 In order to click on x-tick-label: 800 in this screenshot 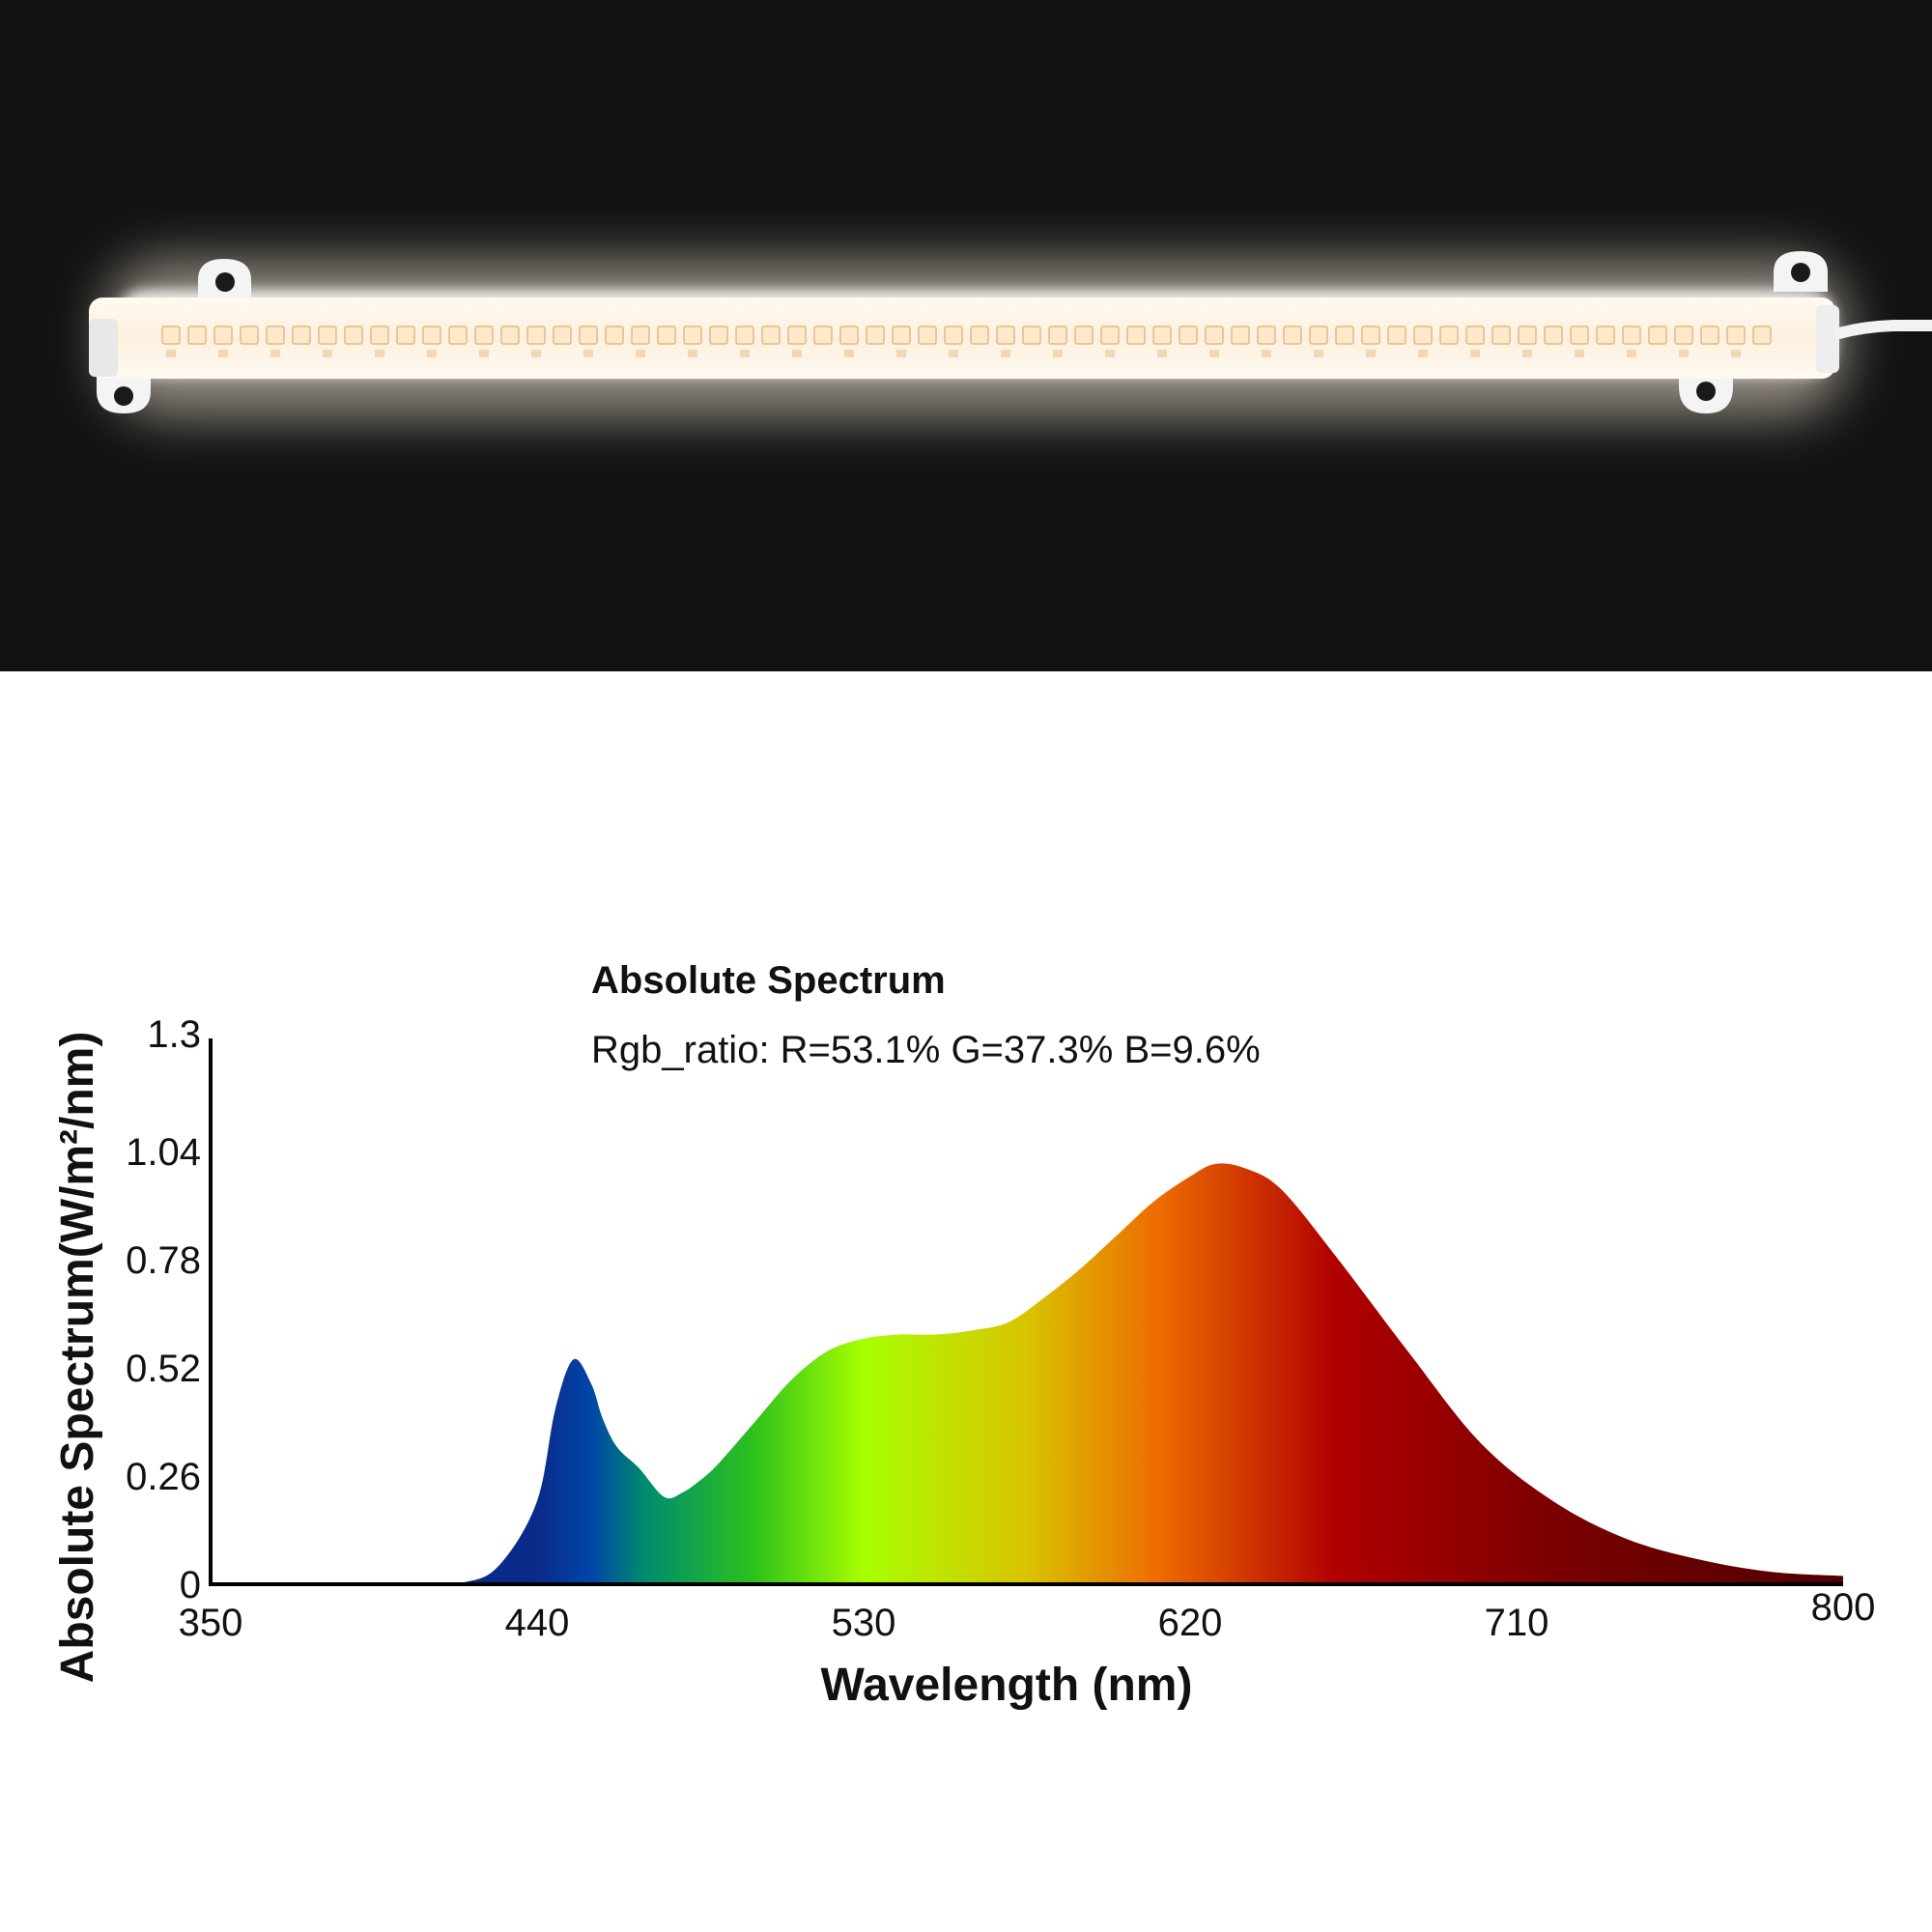, I will do `click(1843, 1607)`.